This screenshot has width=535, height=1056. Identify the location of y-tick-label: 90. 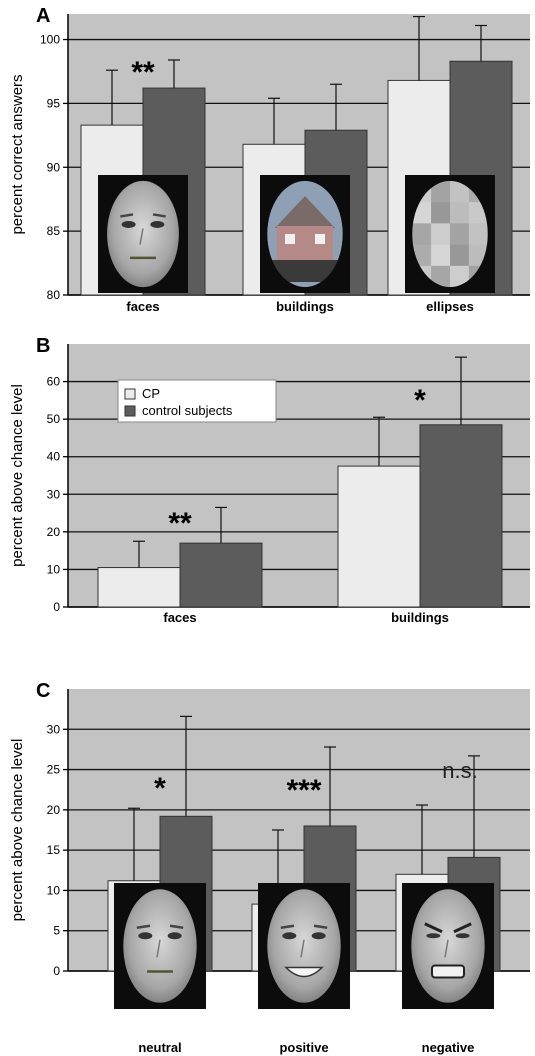
(54, 167).